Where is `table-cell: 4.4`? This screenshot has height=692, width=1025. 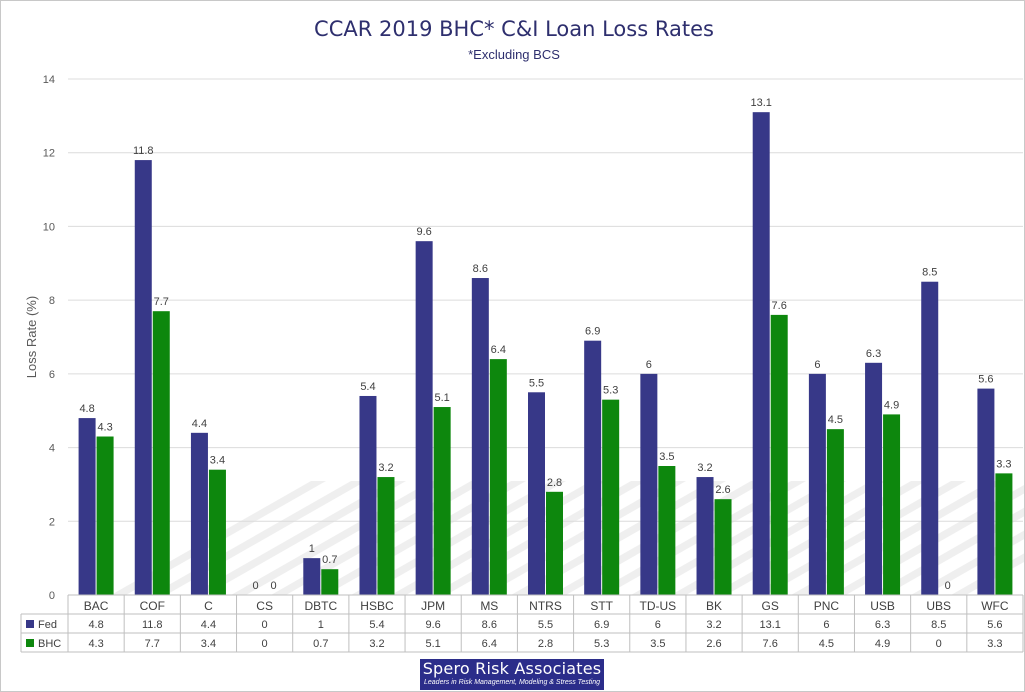
table-cell: 4.4 is located at coordinates (208, 625).